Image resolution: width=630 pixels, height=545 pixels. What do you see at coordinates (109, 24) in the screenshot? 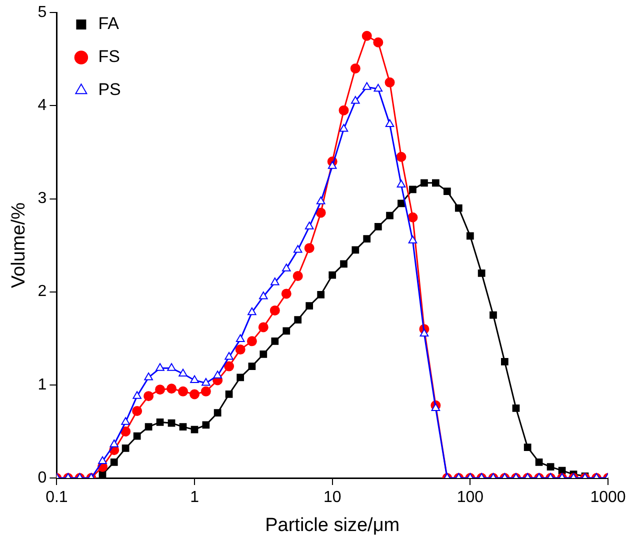
I see `legend-label: FA` at bounding box center [109, 24].